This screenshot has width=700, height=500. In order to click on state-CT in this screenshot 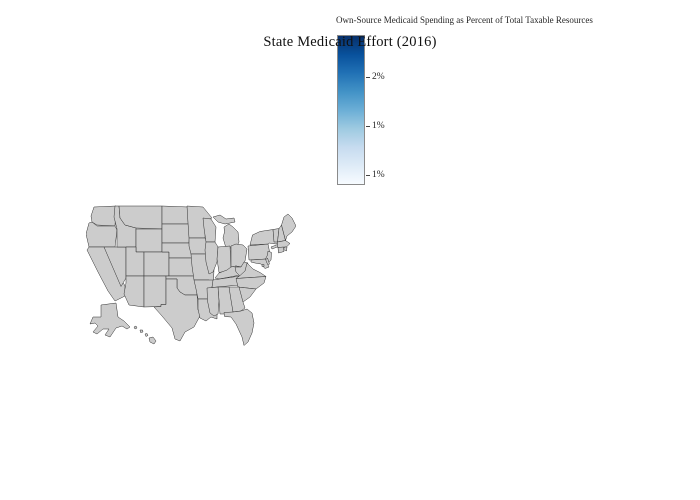, I will do `click(281, 250)`.